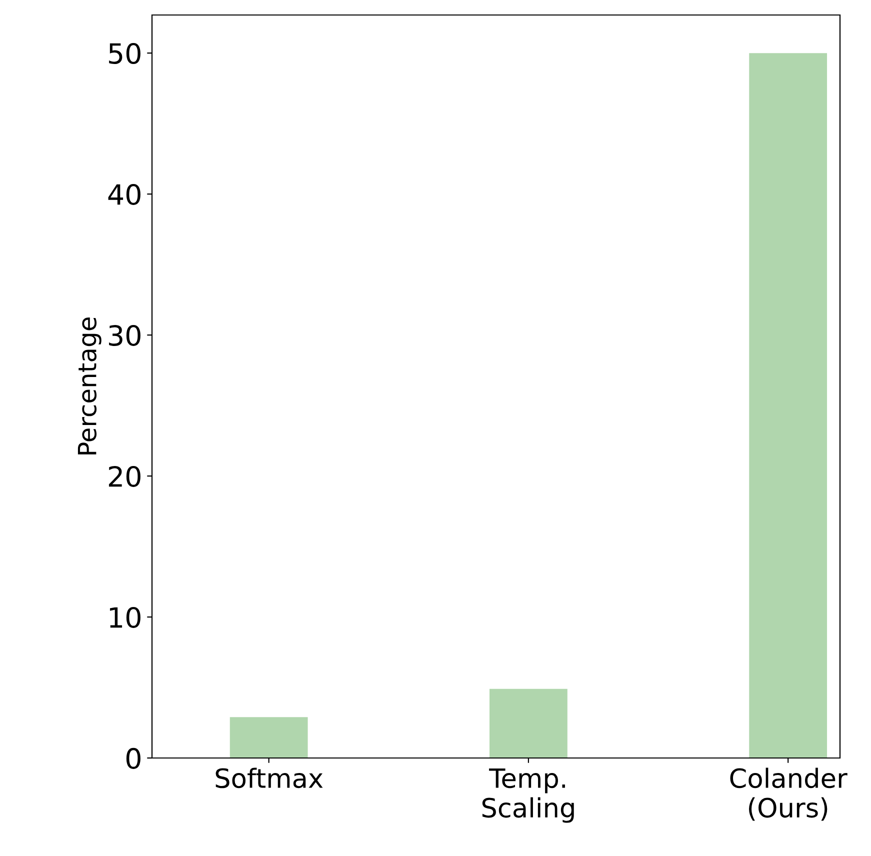  What do you see at coordinates (528, 795) in the screenshot?
I see `x-tick-label: Temp. Scaling` at bounding box center [528, 795].